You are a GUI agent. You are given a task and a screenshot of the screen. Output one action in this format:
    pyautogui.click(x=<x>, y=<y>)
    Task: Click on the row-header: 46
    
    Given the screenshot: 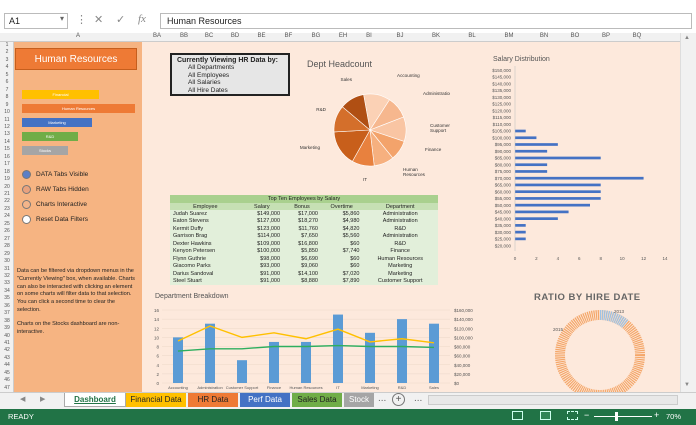 What is the action you would take?
    pyautogui.click(x=7, y=380)
    